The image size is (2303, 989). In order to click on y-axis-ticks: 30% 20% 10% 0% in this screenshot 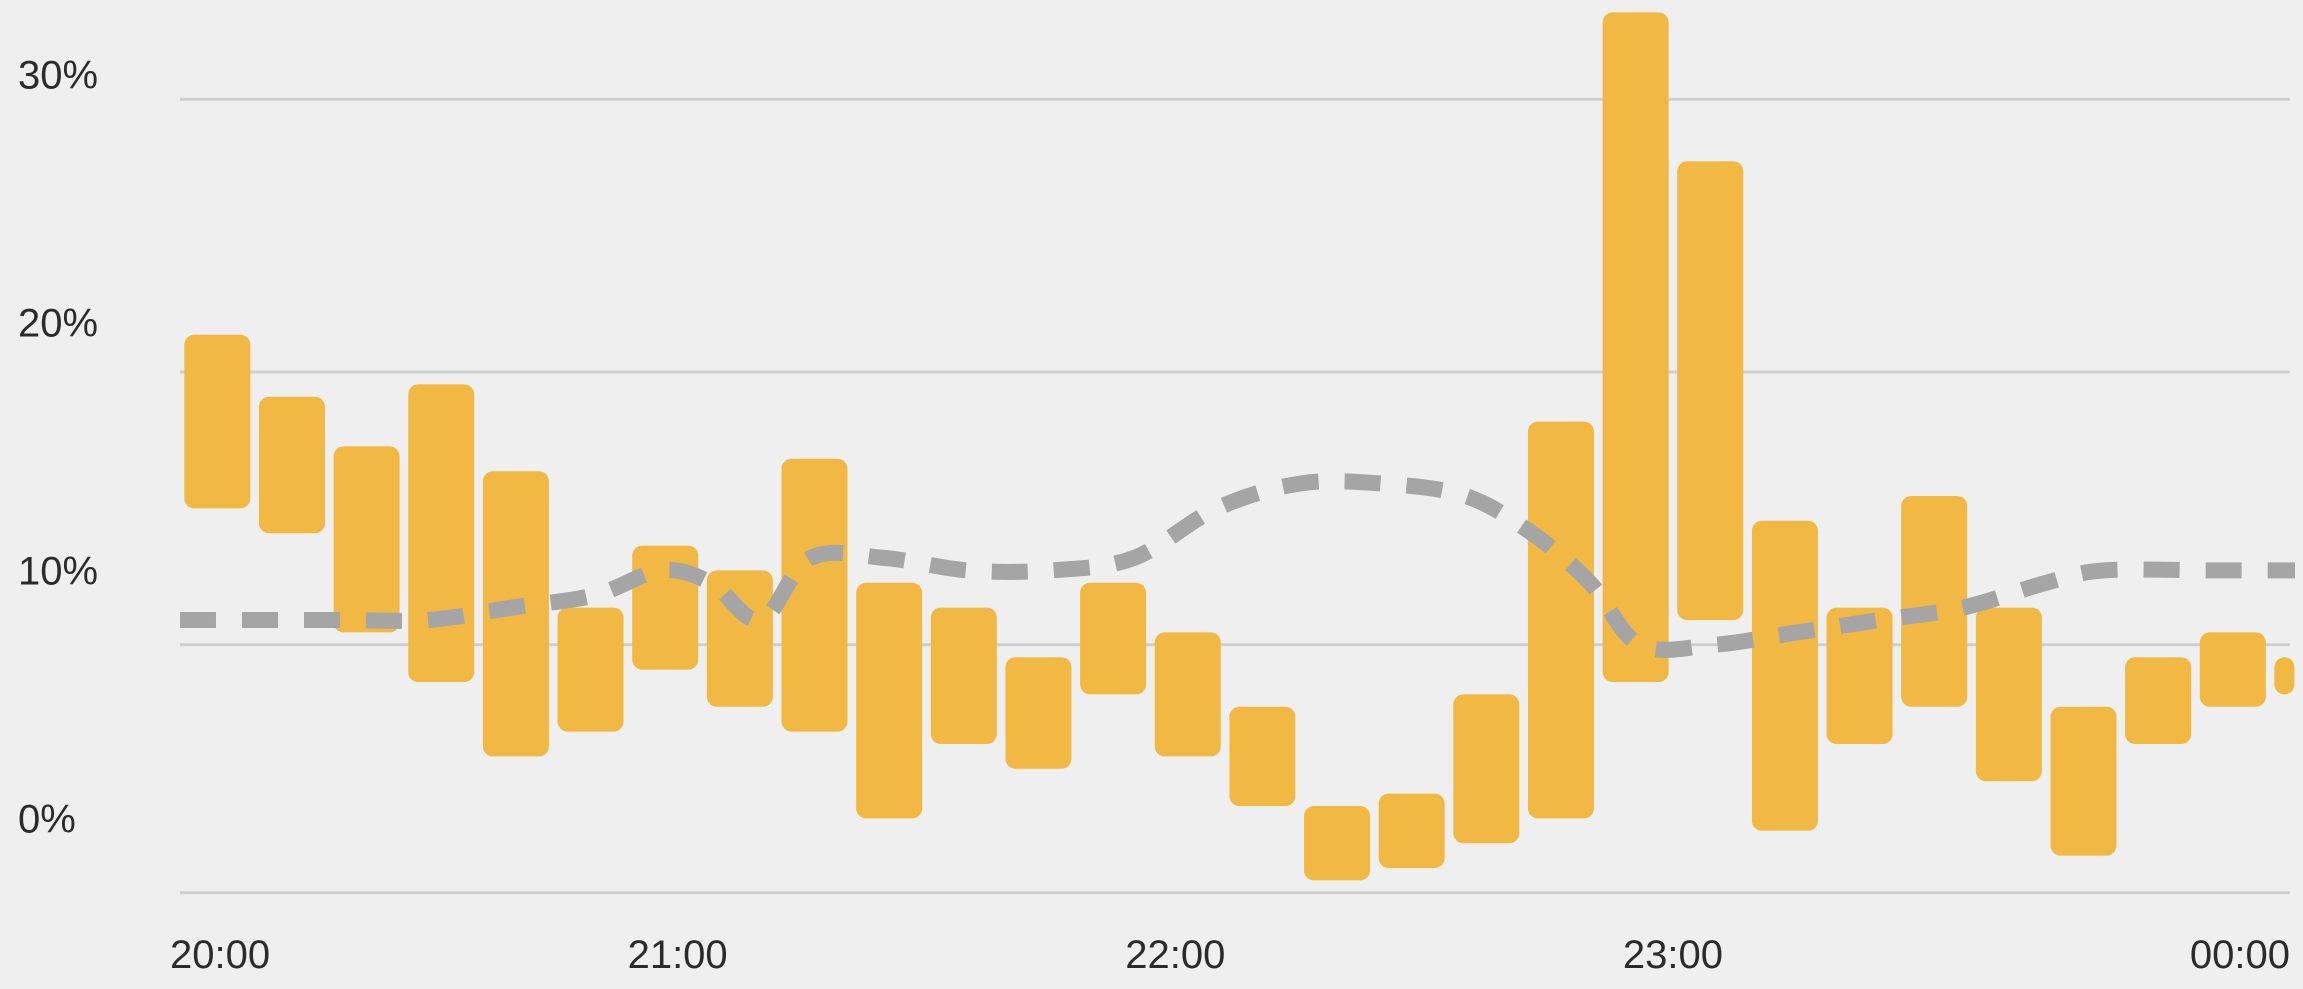, I will do `click(58, 447)`.